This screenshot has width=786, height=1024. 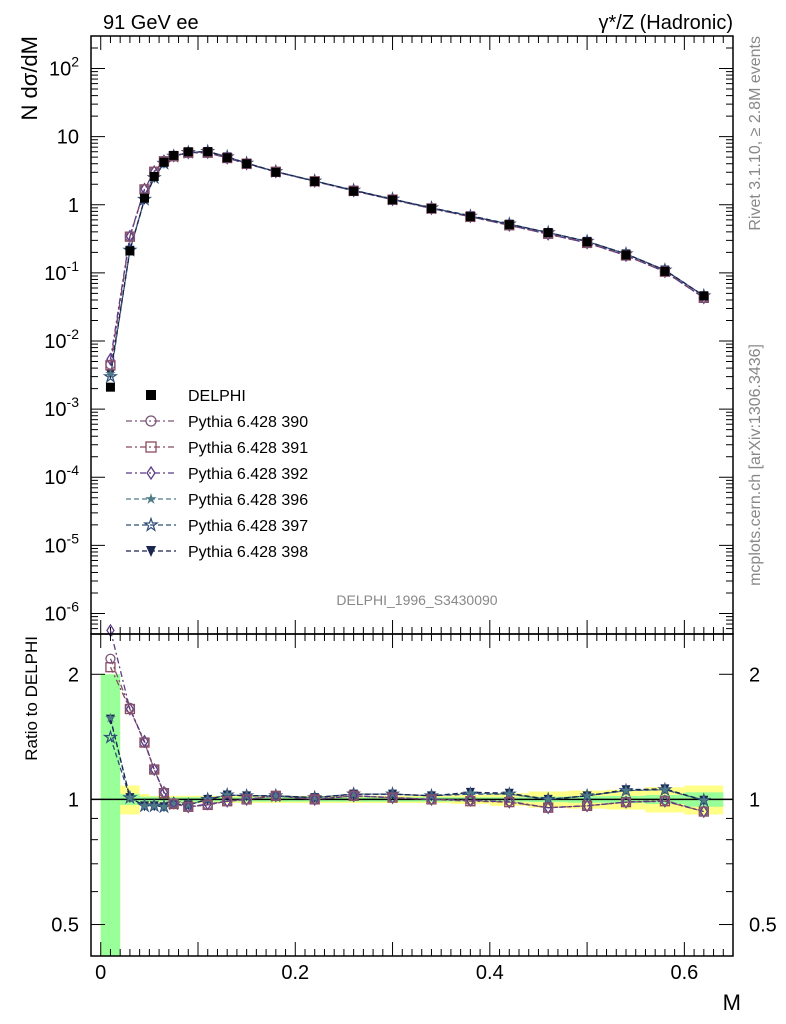 I want to click on legend-entry: Pythia 6.428 390, so click(x=217, y=422).